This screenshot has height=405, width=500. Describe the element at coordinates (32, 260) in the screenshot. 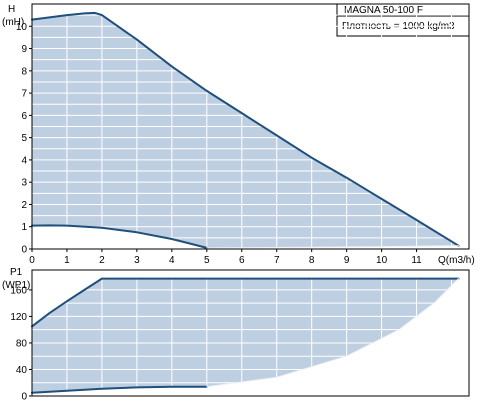

I see `x-tick-label: 0` at that location.